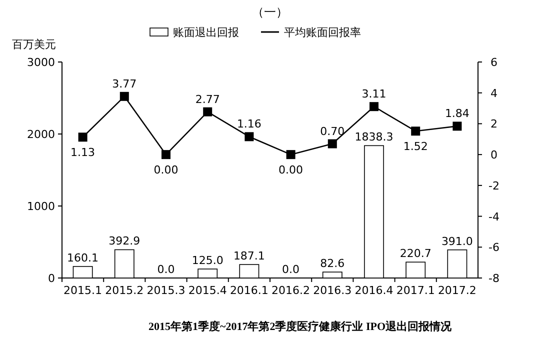 Image resolution: width=540 pixels, height=338 pixels. I want to click on x-tick-label: 2017.2, so click(457, 290).